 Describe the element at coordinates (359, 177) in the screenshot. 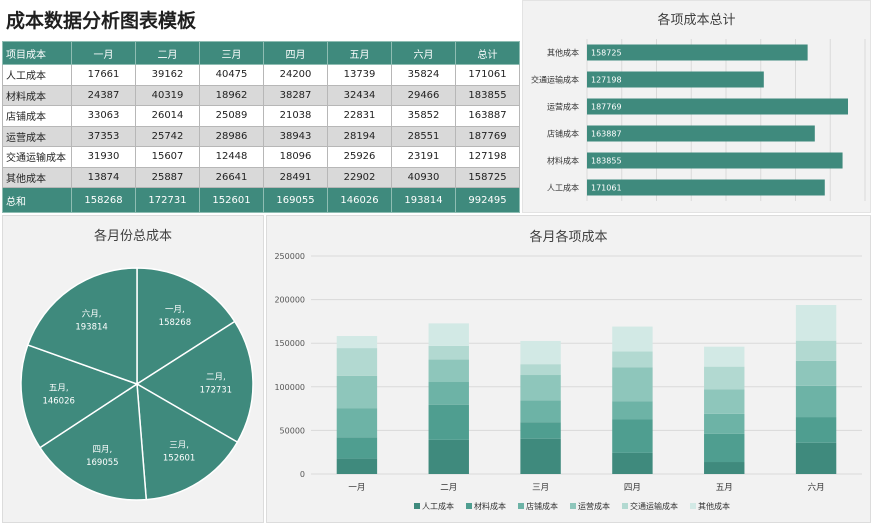

I see `table-cell: 22902` at that location.